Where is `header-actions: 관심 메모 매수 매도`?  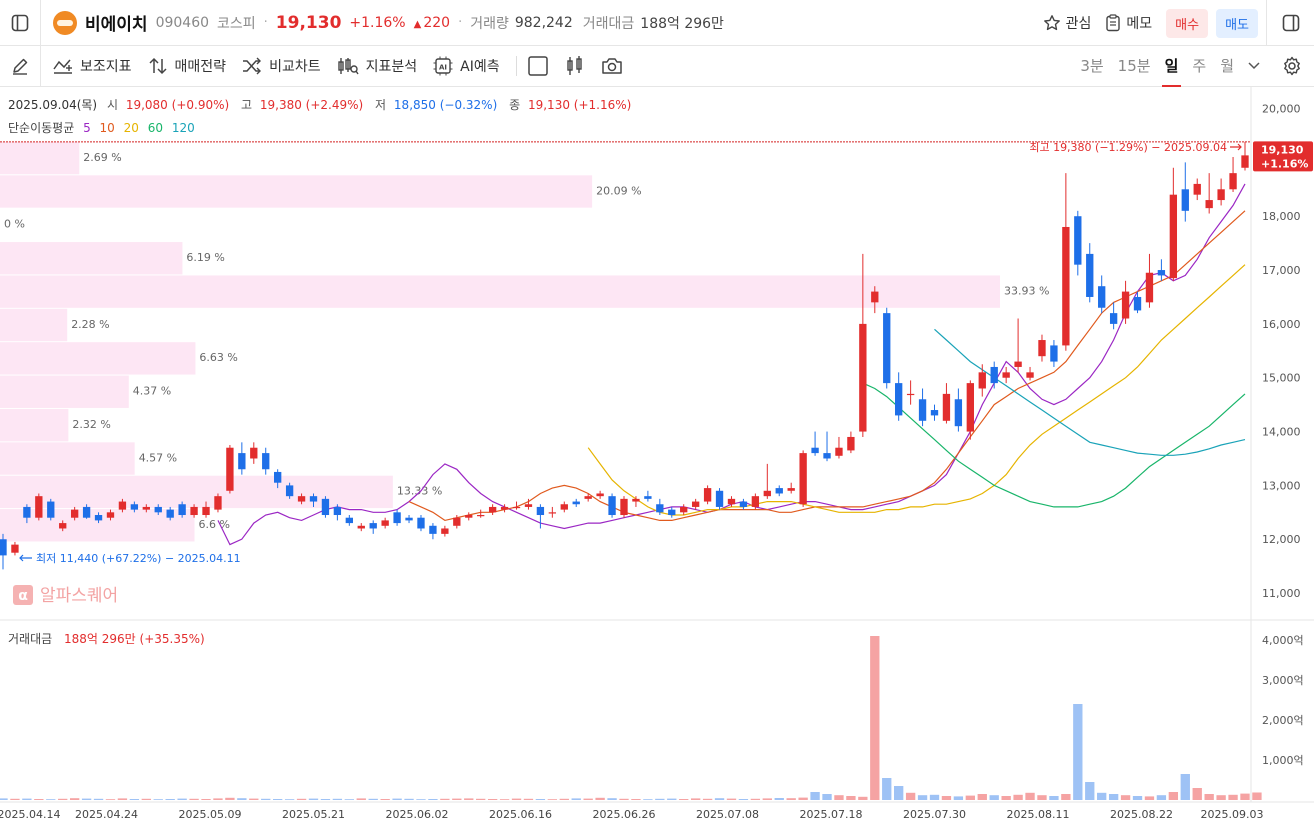 header-actions: 관심 메모 매수 매도 is located at coordinates (1143, 23).